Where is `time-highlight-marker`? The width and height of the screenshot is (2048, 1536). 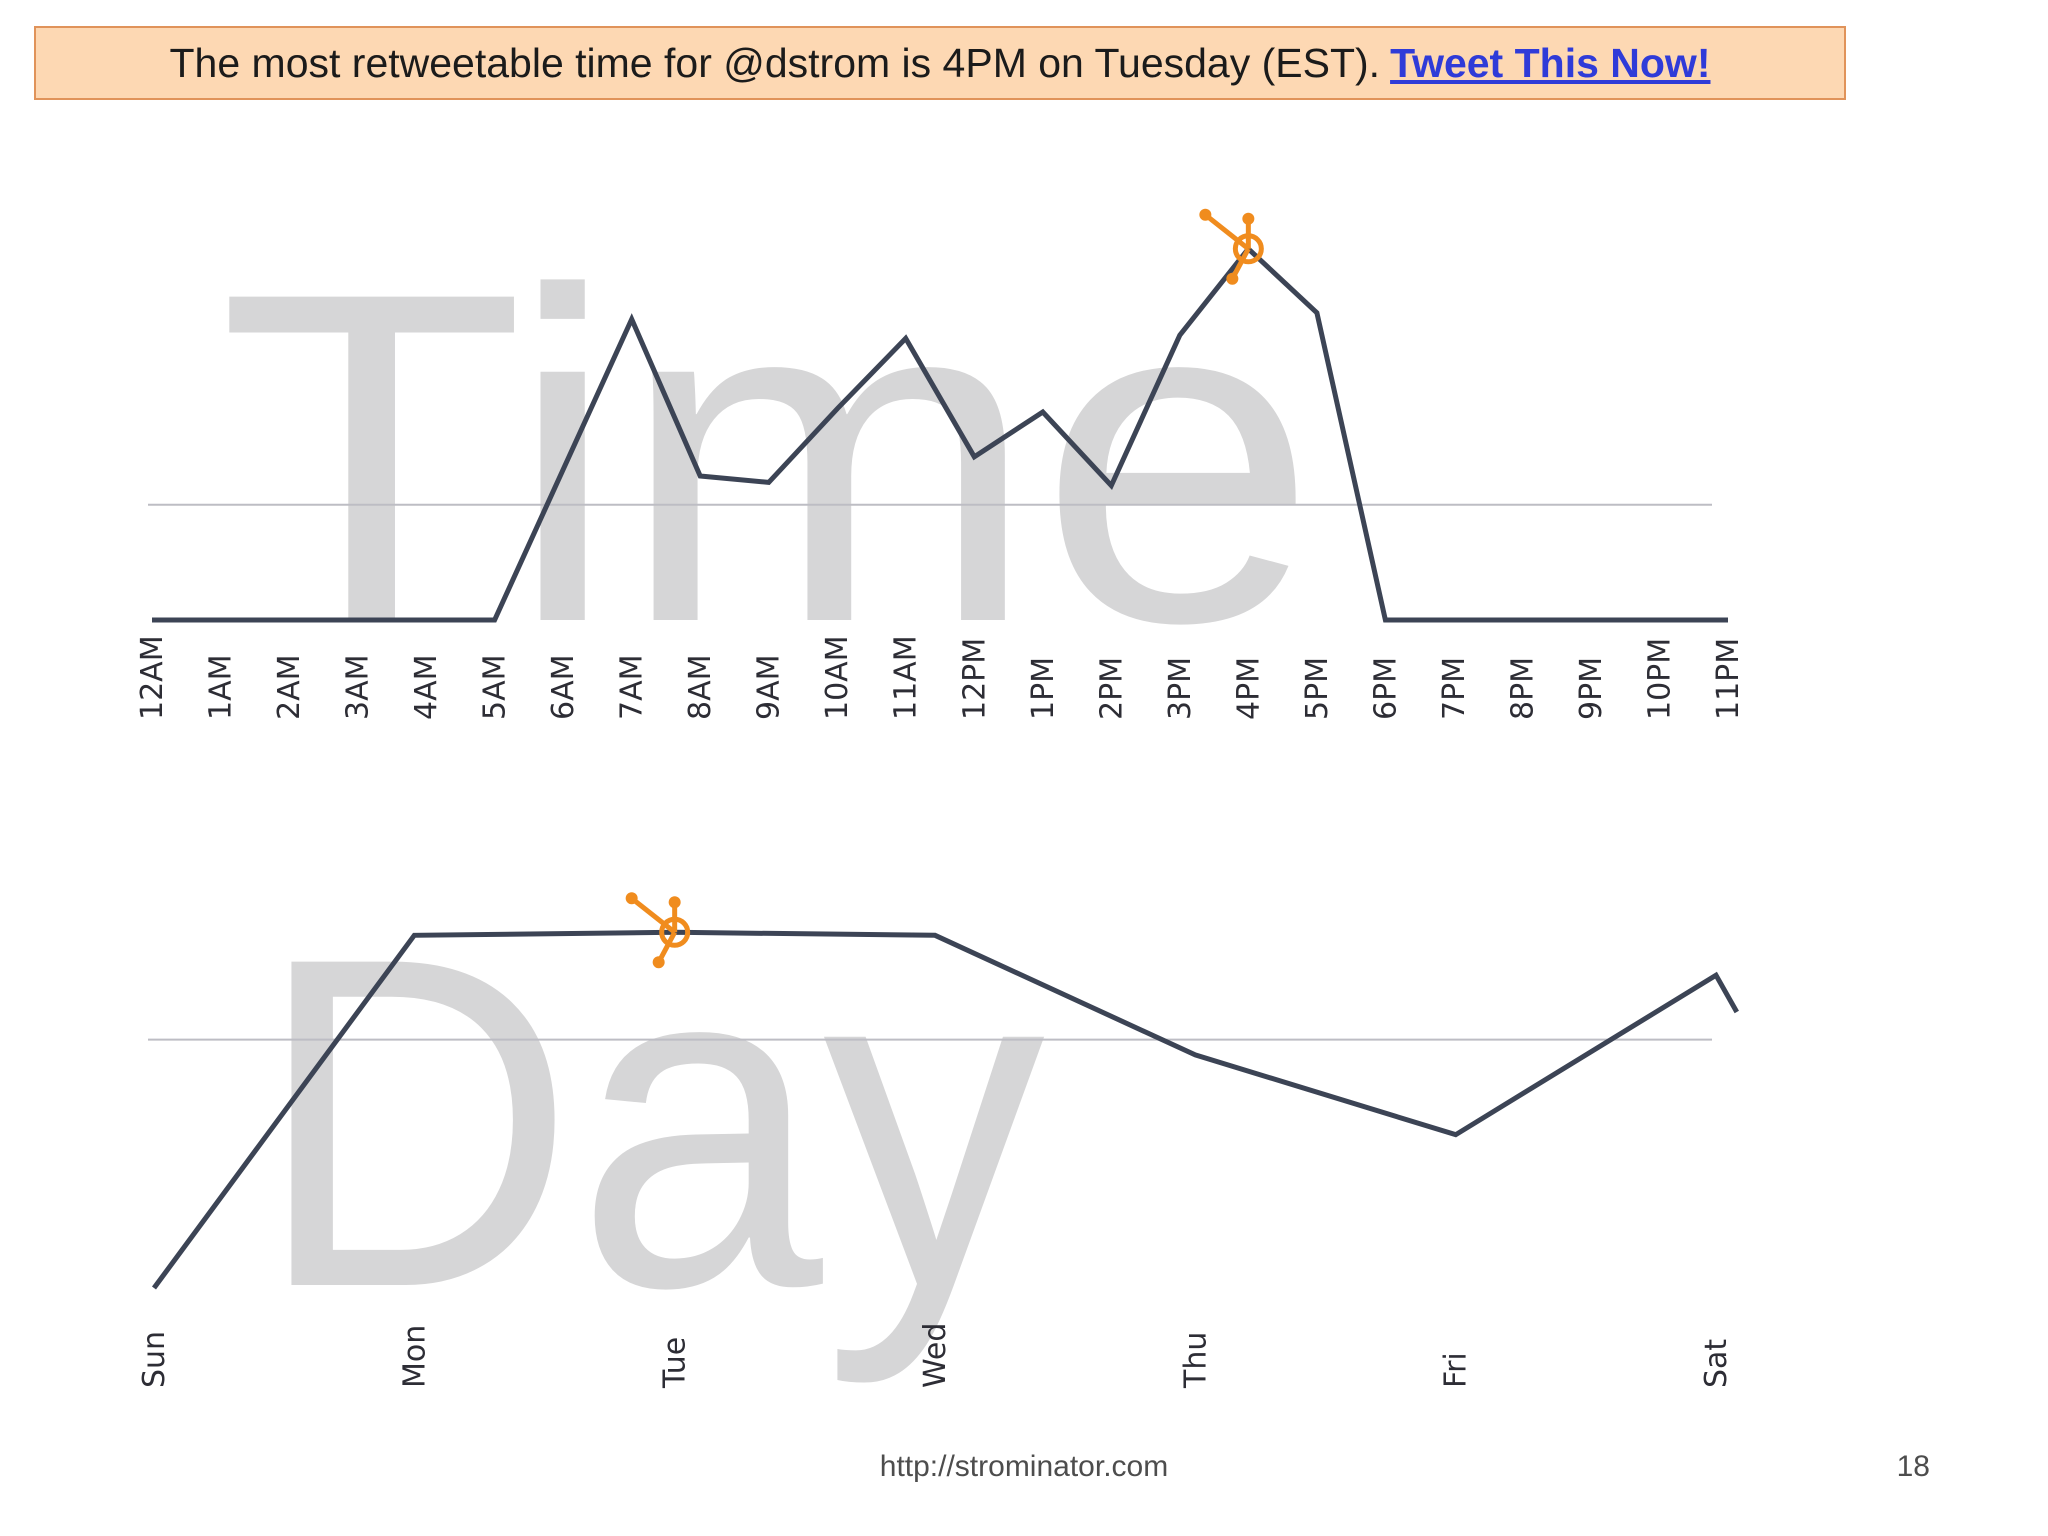
time-highlight-marker is located at coordinates (1231, 246).